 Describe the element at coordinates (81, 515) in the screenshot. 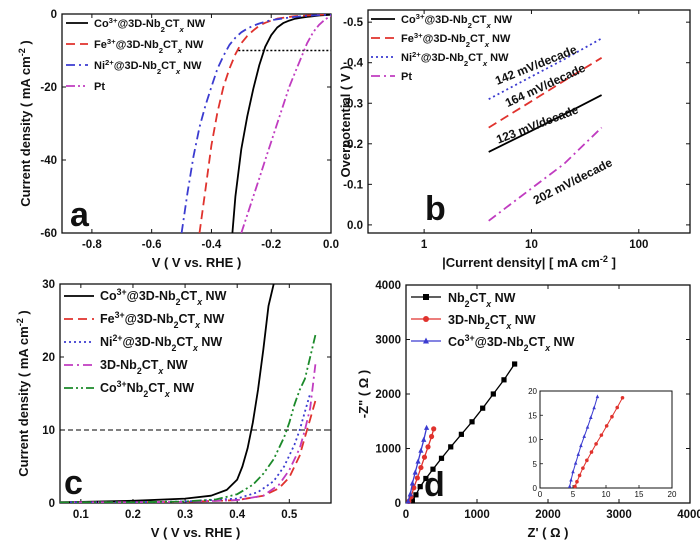

I see `x-tick-label: 0.1` at that location.